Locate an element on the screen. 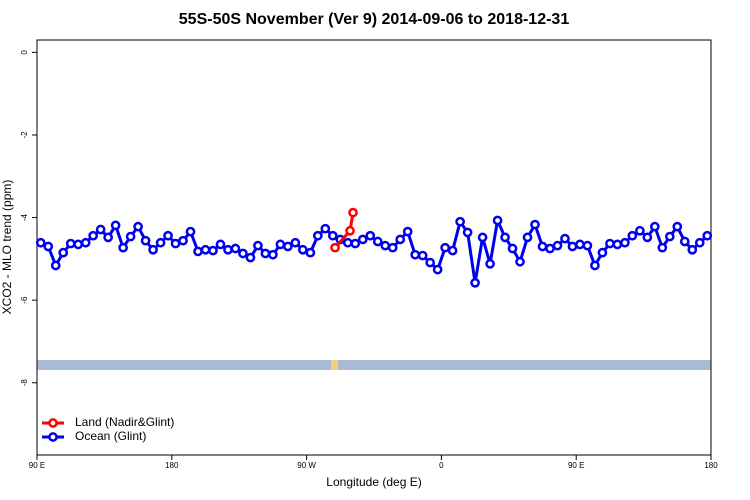 The image size is (750, 500). x-tick-label: 90 E is located at coordinates (37, 465).